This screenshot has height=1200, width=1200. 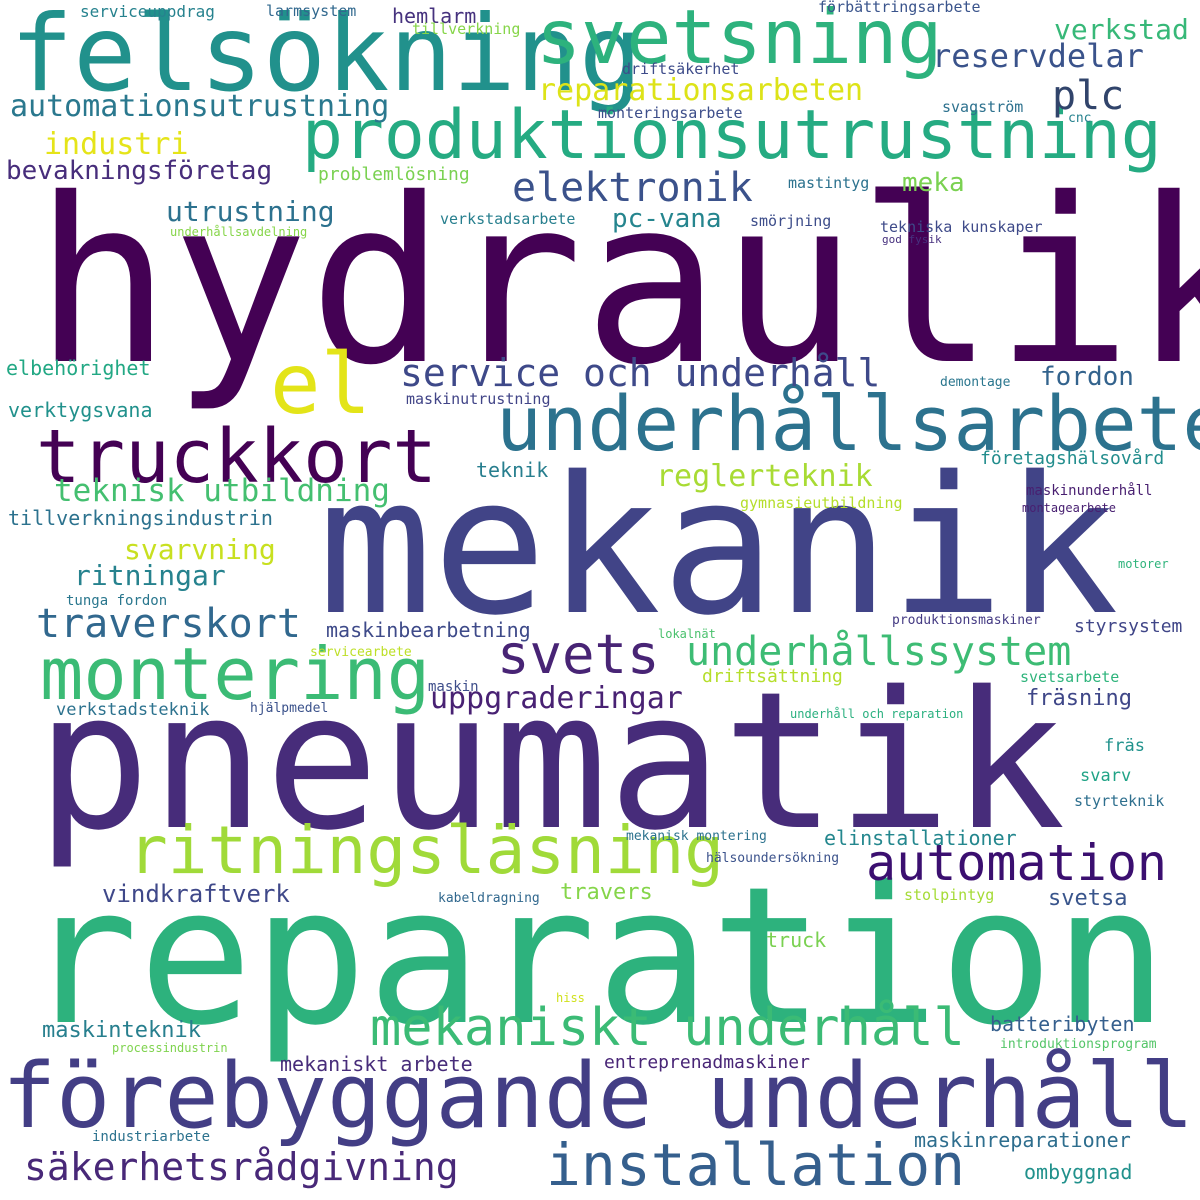 What do you see at coordinates (667, 219) in the screenshot?
I see `word-pc-vana: pc-vana` at bounding box center [667, 219].